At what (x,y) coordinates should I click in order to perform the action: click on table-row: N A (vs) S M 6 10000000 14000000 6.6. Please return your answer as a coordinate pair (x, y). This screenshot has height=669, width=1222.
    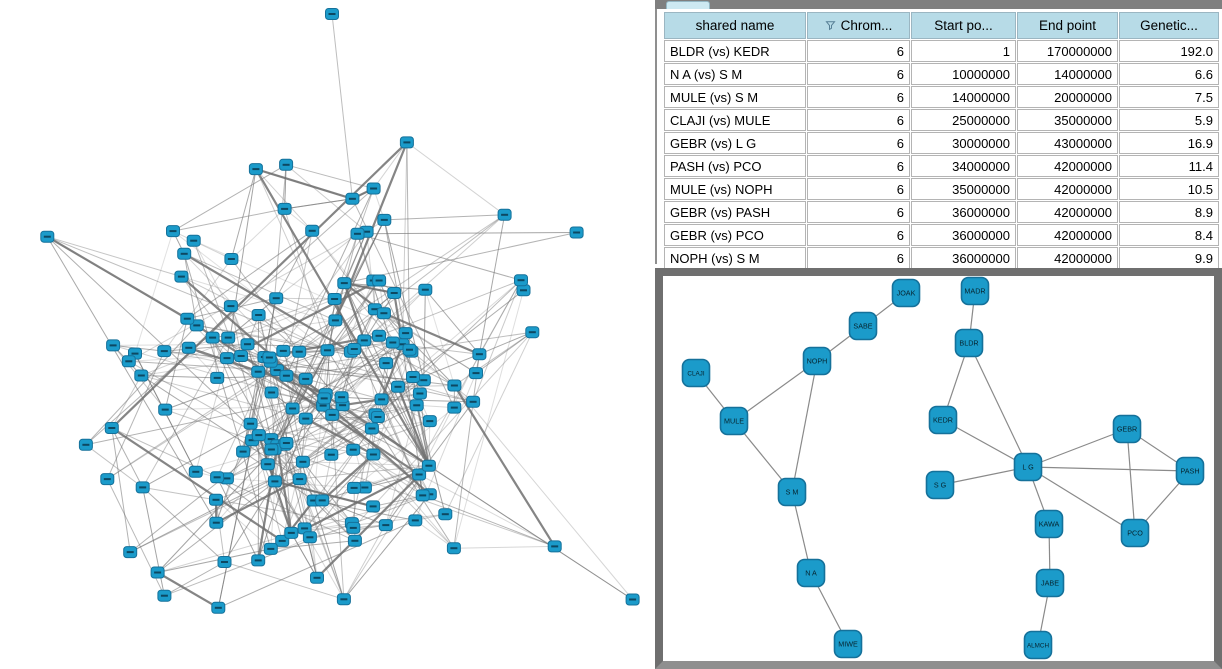
    Looking at the image, I should click on (941, 74).